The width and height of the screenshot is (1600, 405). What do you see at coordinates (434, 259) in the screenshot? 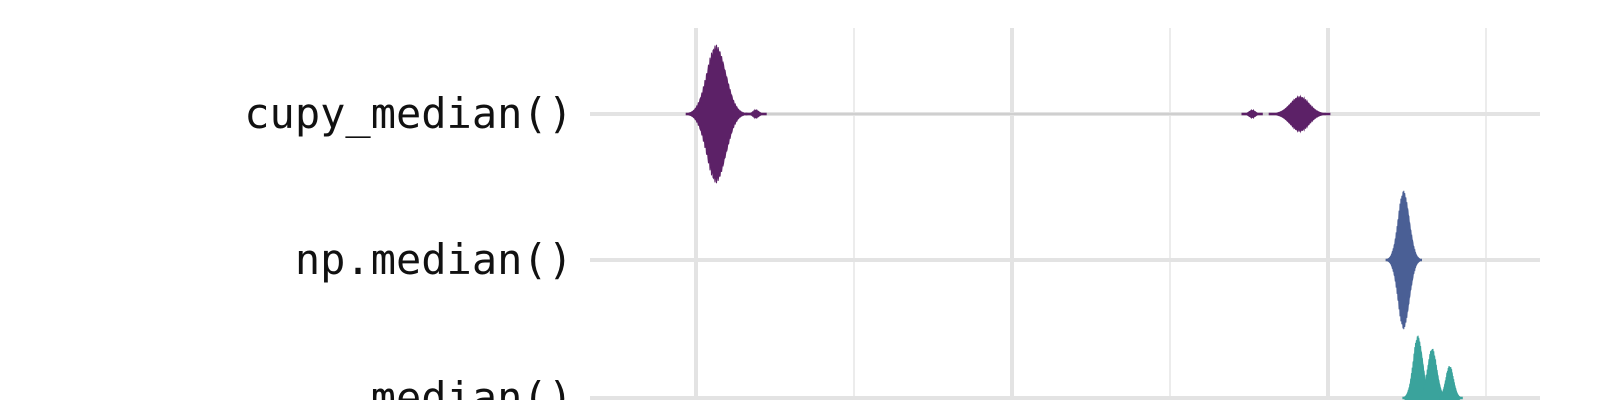
I see `y-tick-label: np.median()` at bounding box center [434, 259].